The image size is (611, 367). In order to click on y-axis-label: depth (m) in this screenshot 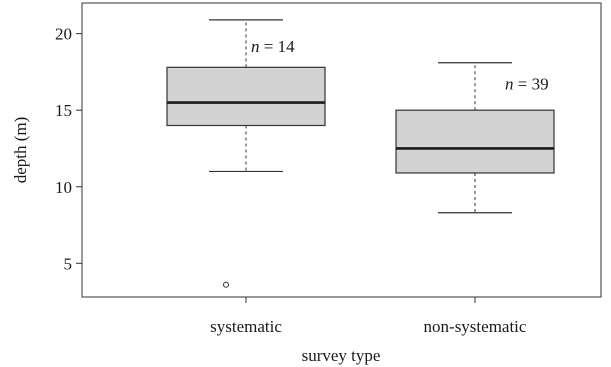, I will do `click(20, 150)`.